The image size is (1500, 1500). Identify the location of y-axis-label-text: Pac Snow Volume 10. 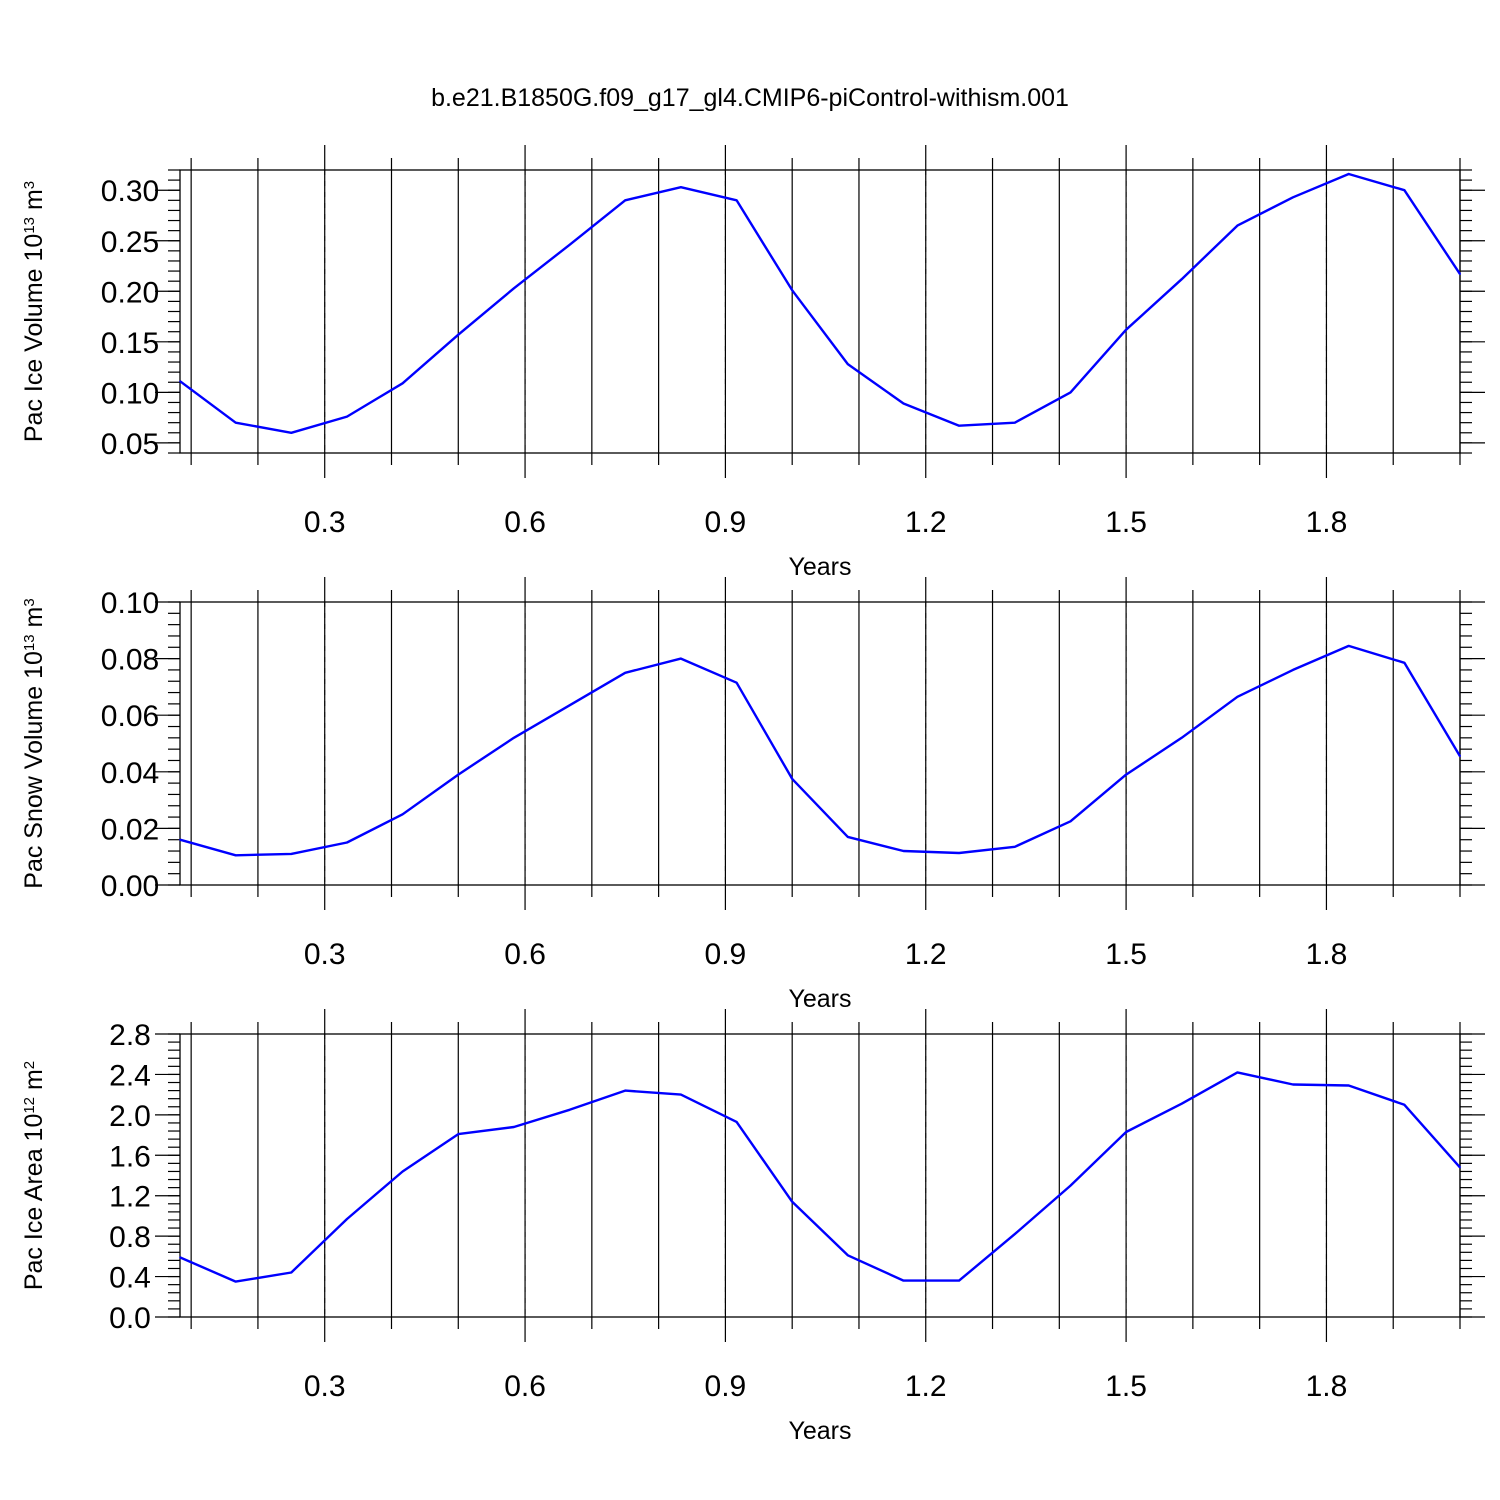
(34, 770).